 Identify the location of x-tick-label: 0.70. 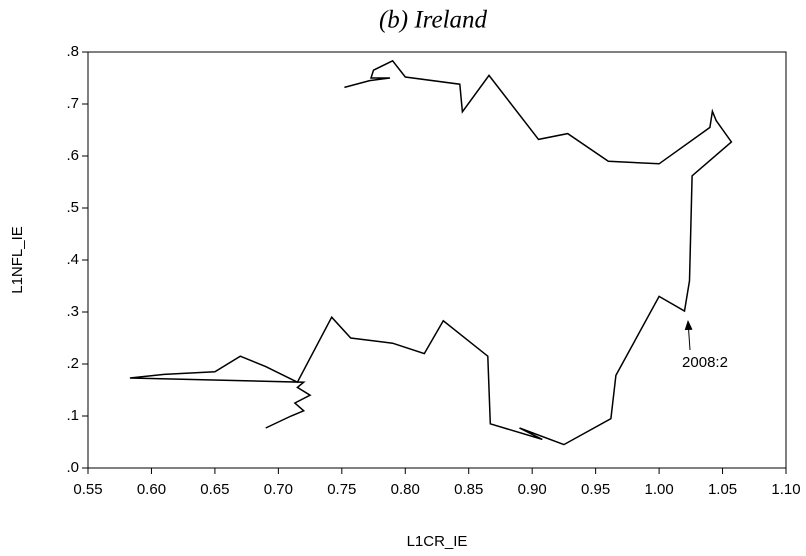
(278, 489).